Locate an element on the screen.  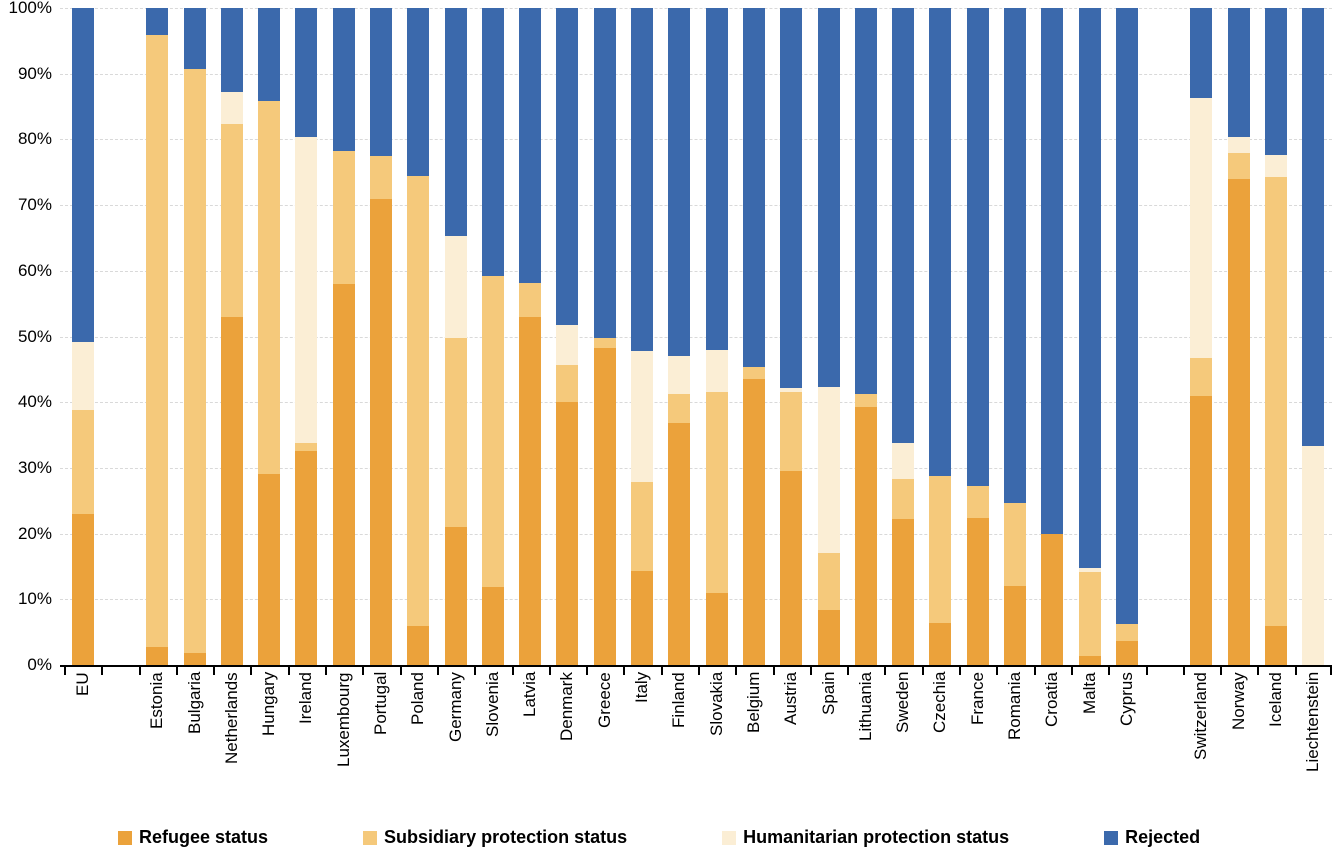
bar-denmark is located at coordinates (567, 336).